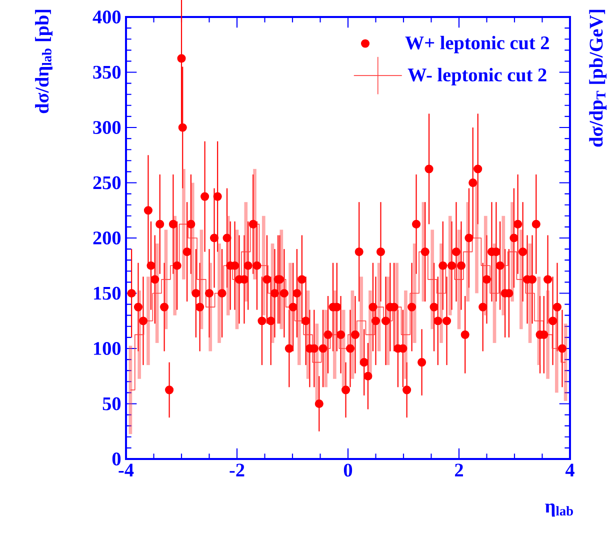 Image resolution: width=615 pixels, height=547 pixels. Describe the element at coordinates (237, 470) in the screenshot. I see `x-tick-label: -2` at that location.